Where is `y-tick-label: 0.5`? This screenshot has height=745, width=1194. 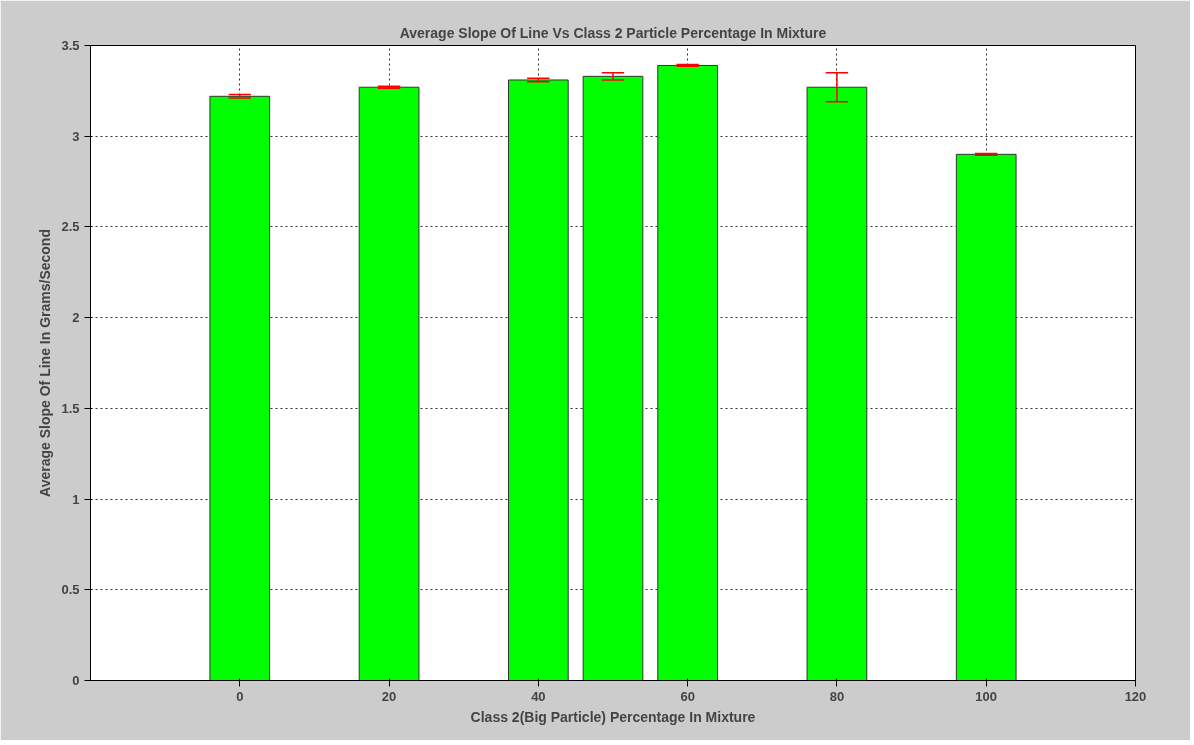
y-tick-label: 0.5 is located at coordinates (70, 590).